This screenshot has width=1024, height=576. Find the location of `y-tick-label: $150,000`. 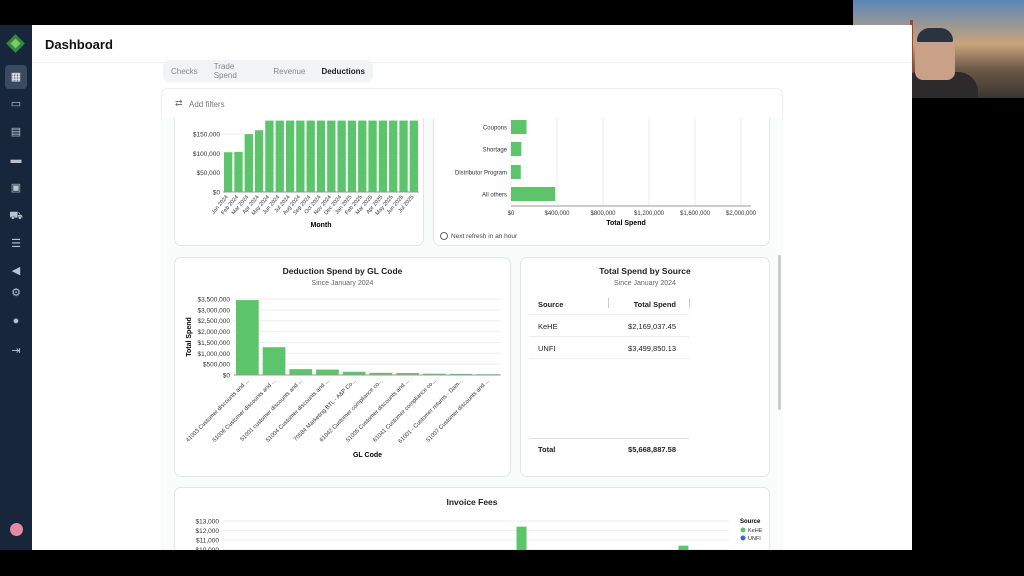

y-tick-label: $150,000 is located at coordinates (206, 135).